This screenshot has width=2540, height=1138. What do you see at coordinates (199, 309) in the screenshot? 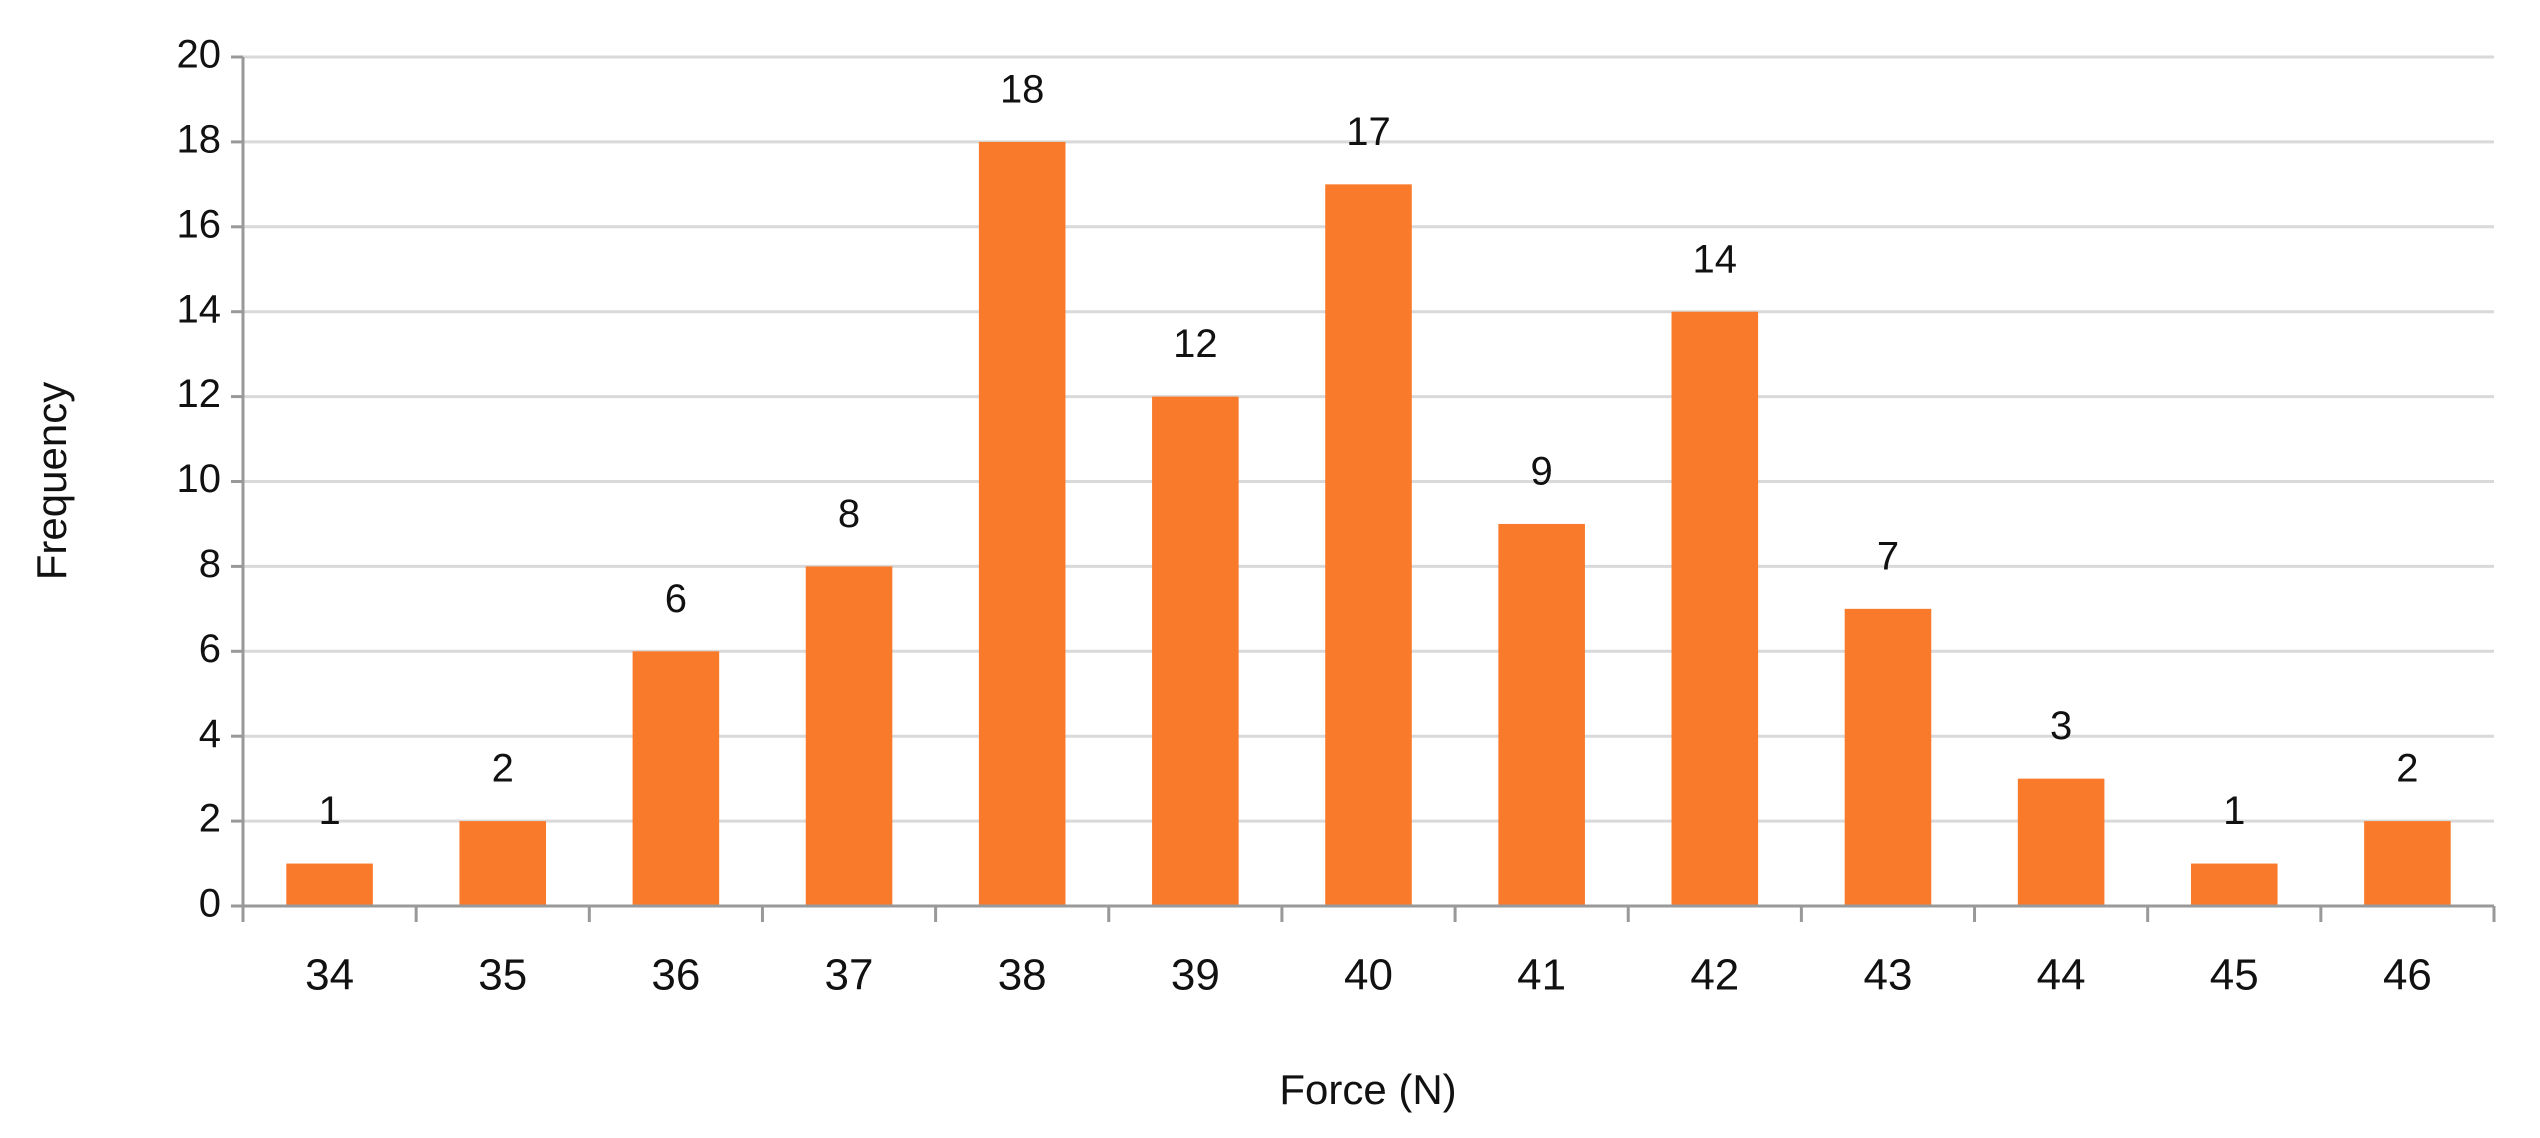
I see `y-tick-label: 14` at bounding box center [199, 309].